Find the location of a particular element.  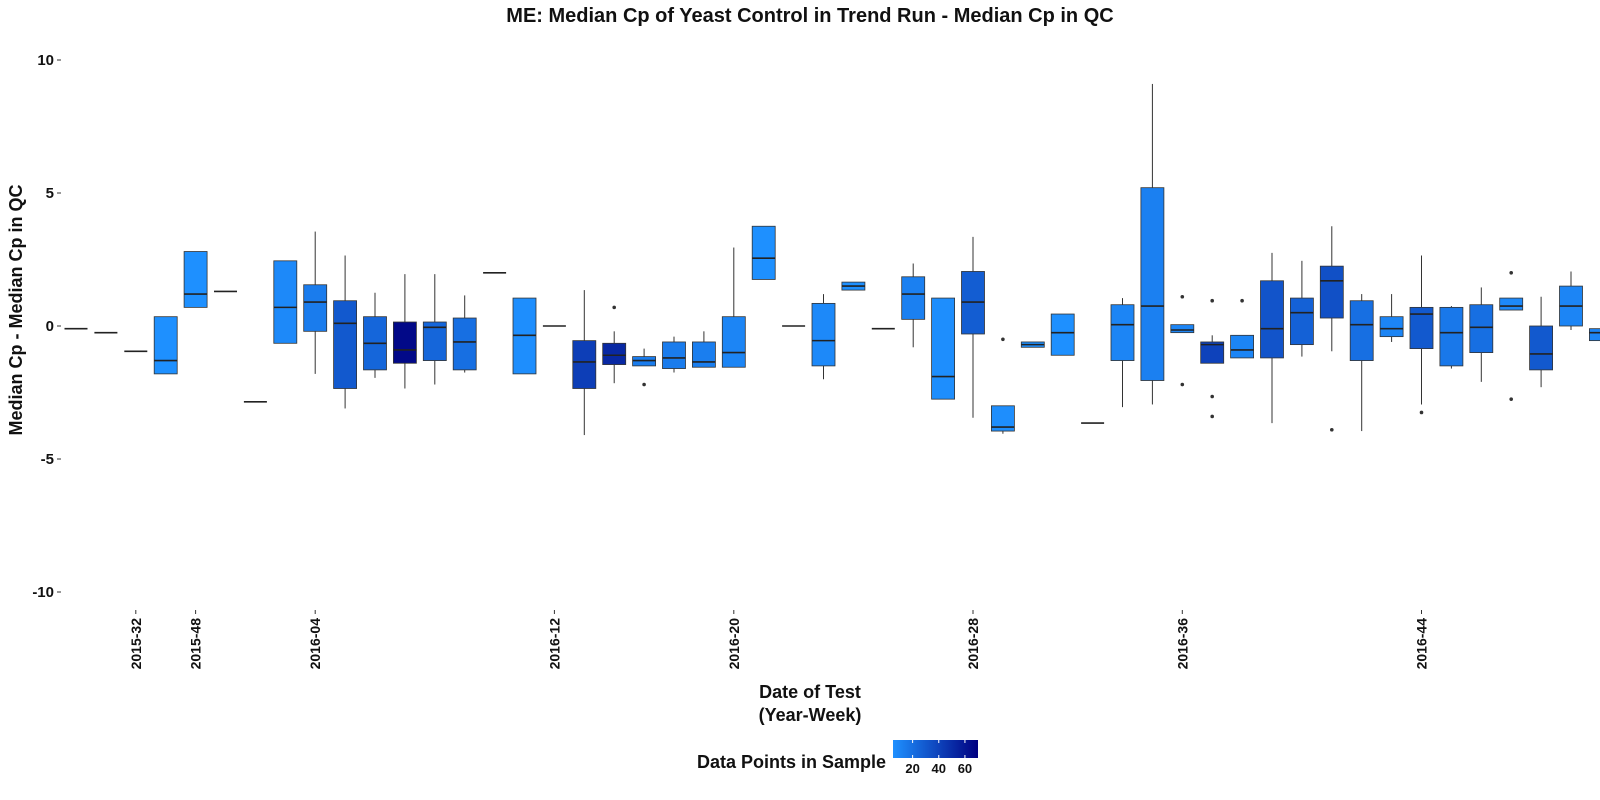

y-tick-label: 5 is located at coordinates (50, 193).